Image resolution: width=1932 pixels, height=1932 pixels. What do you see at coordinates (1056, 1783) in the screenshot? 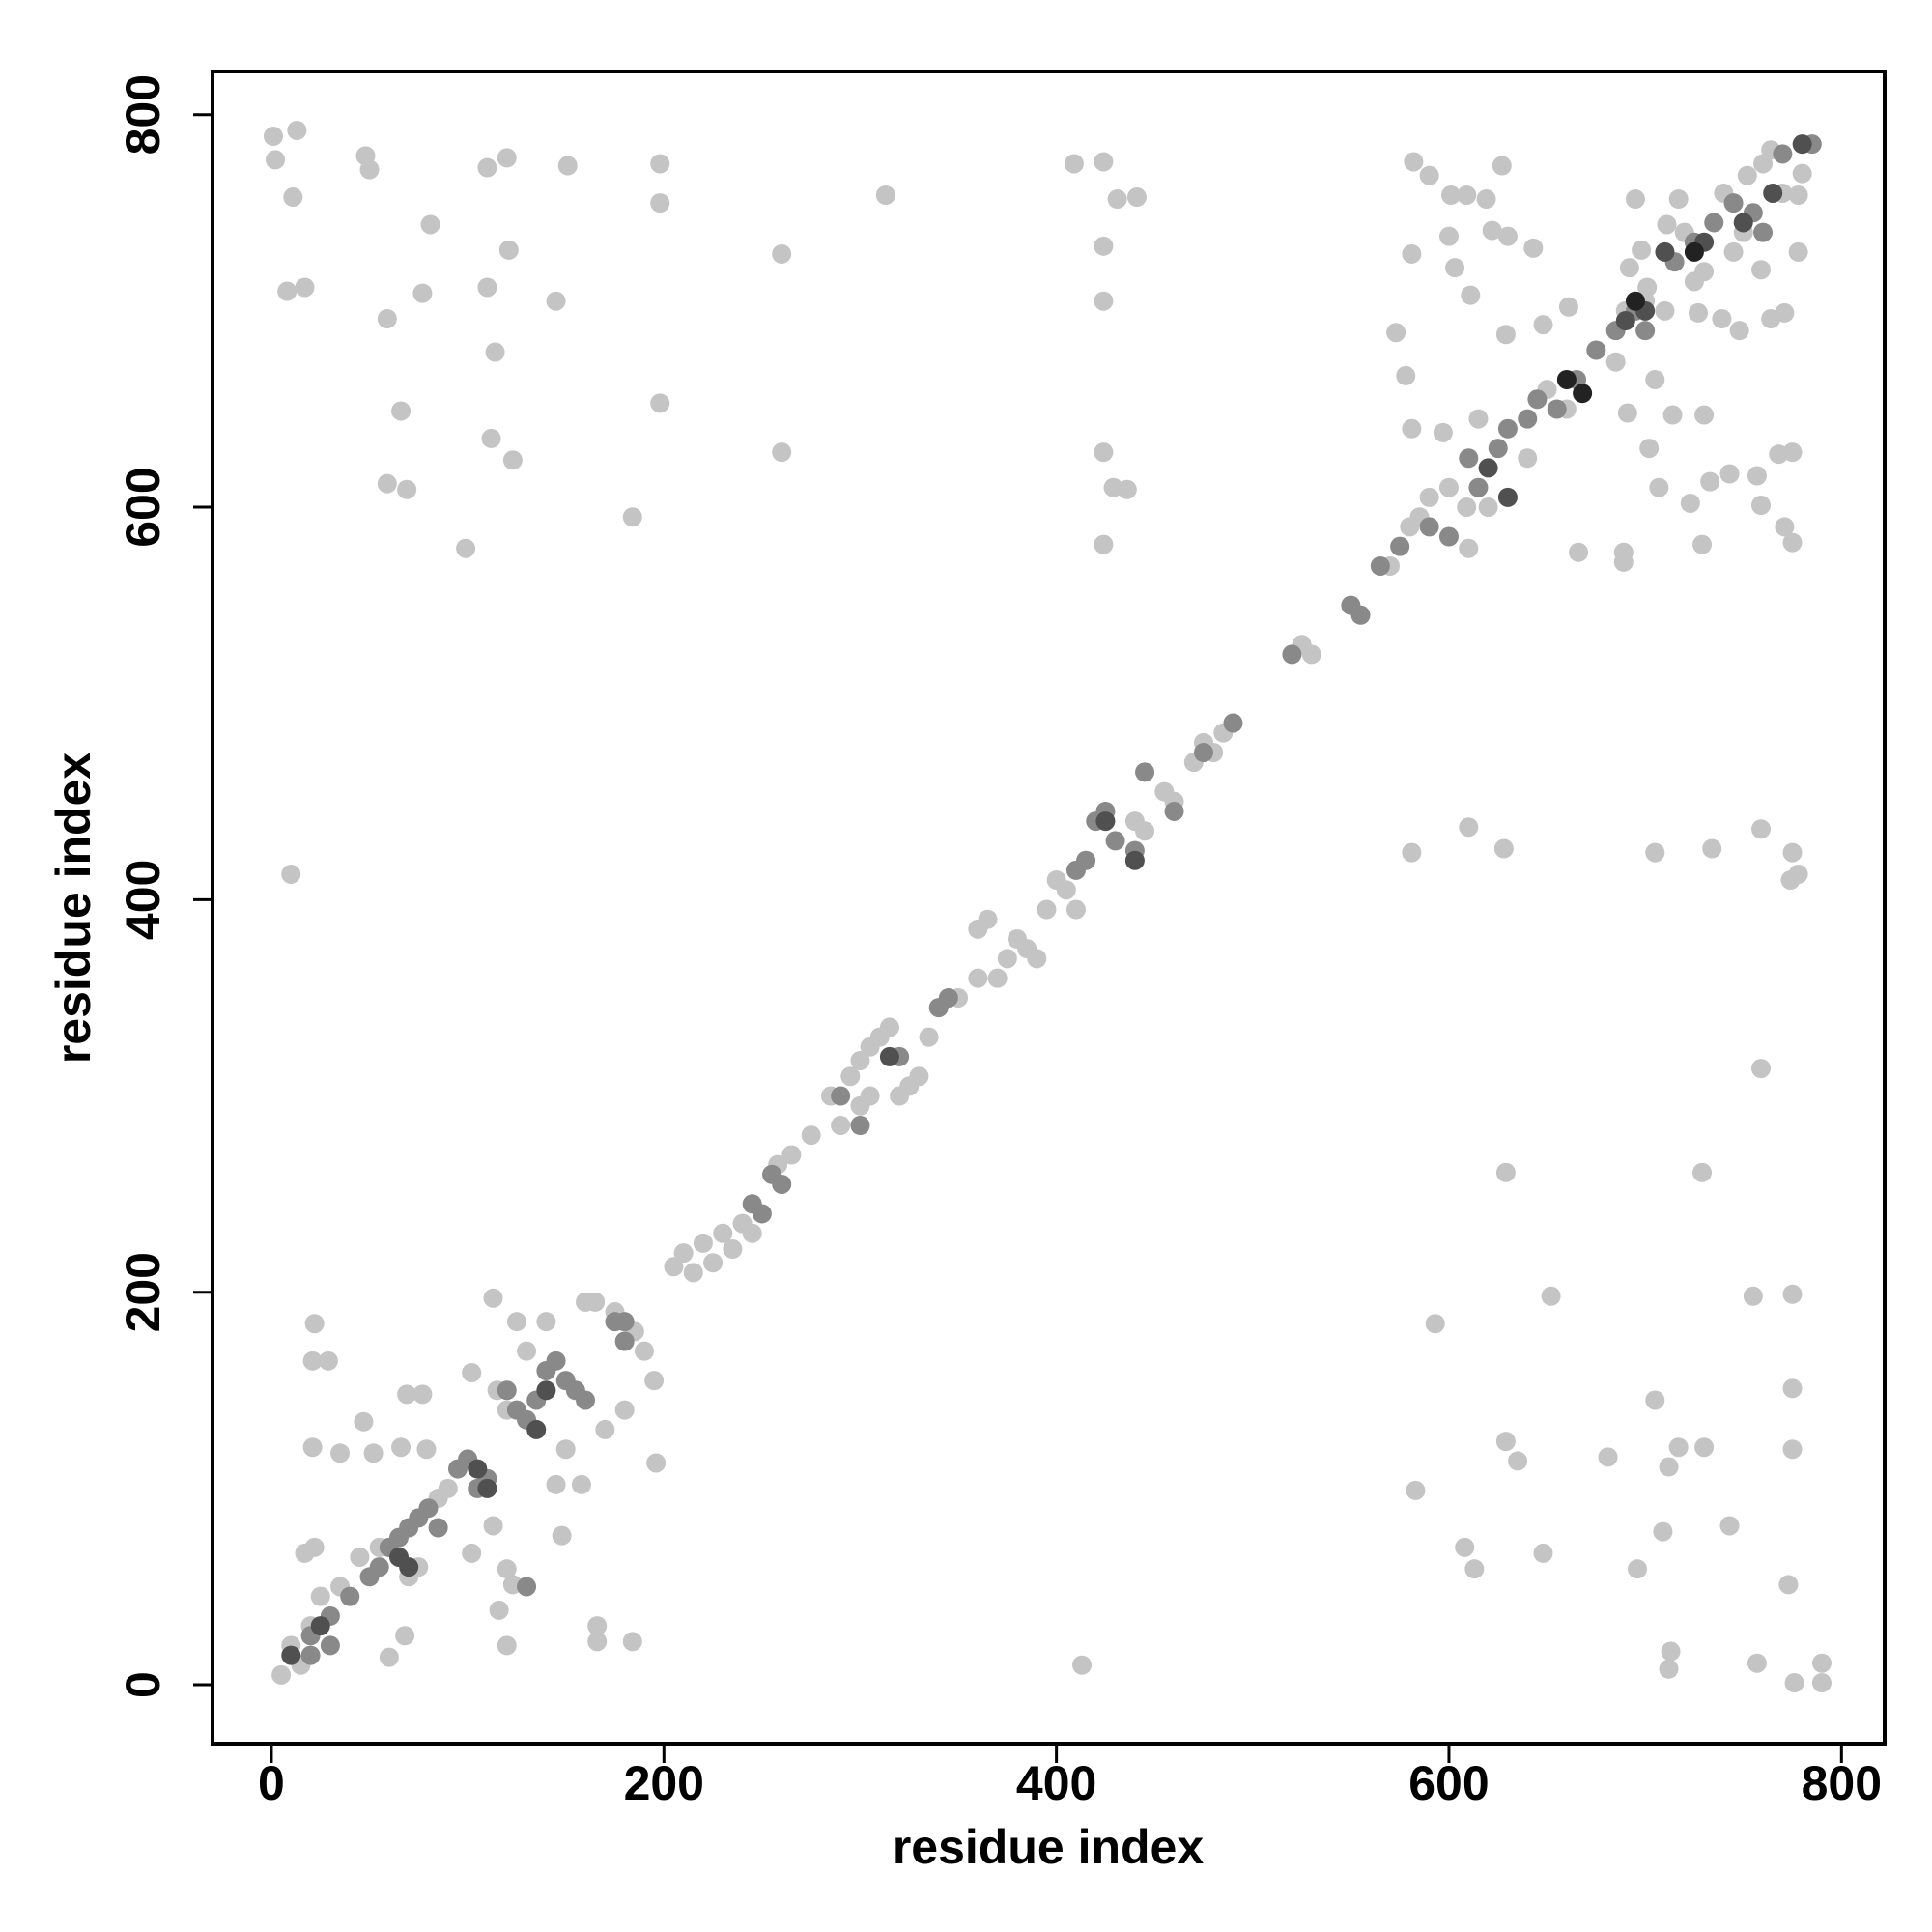
I see `x-tick-label: 400` at bounding box center [1056, 1783].